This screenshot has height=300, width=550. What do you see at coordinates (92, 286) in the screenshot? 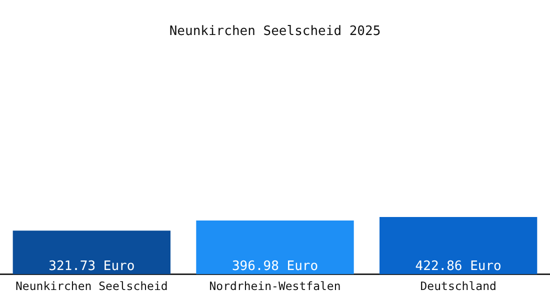
I see `x-tick-label: Neunkirchen Seelscheid` at bounding box center [92, 286].